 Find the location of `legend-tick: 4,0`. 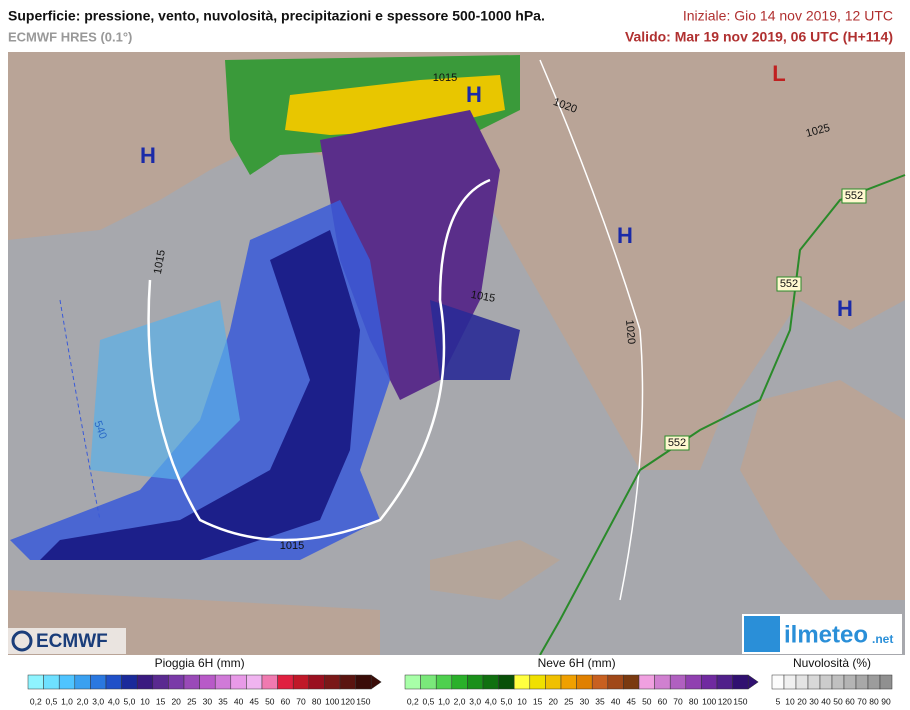

legend-tick: 4,0 is located at coordinates (491, 701).